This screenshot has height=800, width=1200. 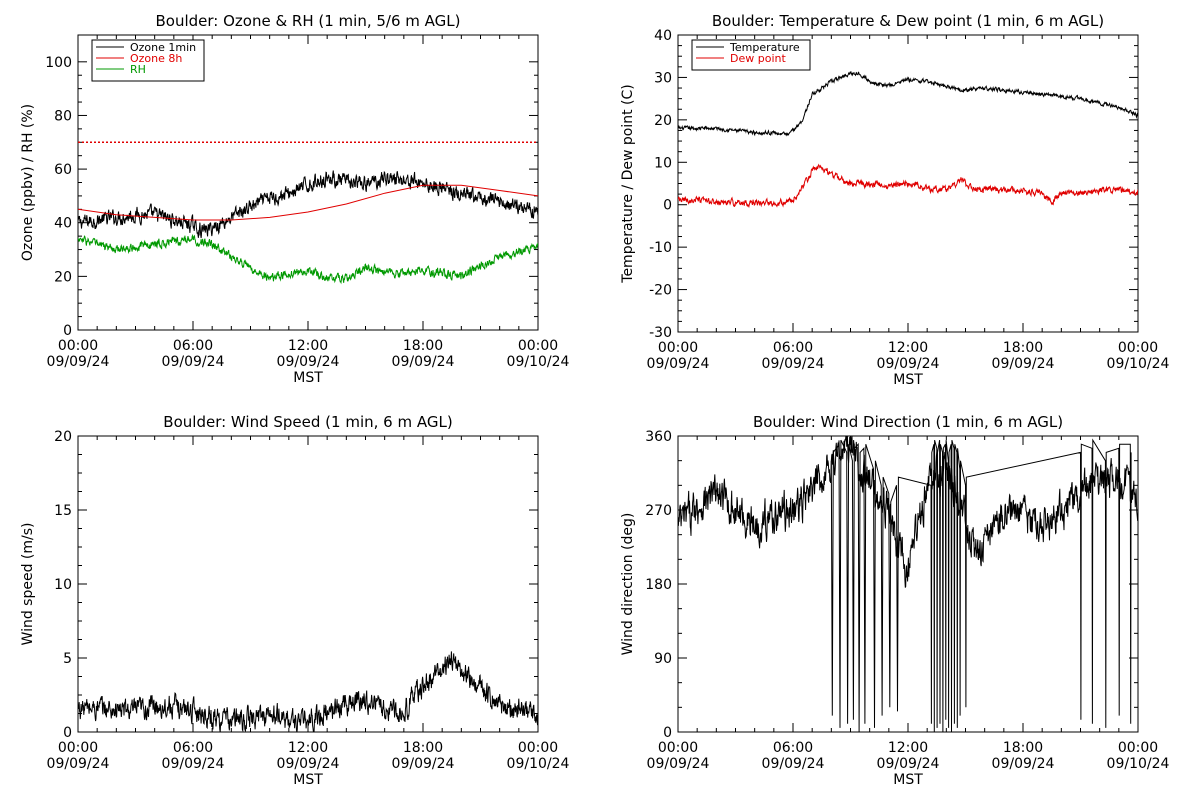 I want to click on y-axis-label: Ozone (ppbv) / RH (%), so click(x=28, y=182).